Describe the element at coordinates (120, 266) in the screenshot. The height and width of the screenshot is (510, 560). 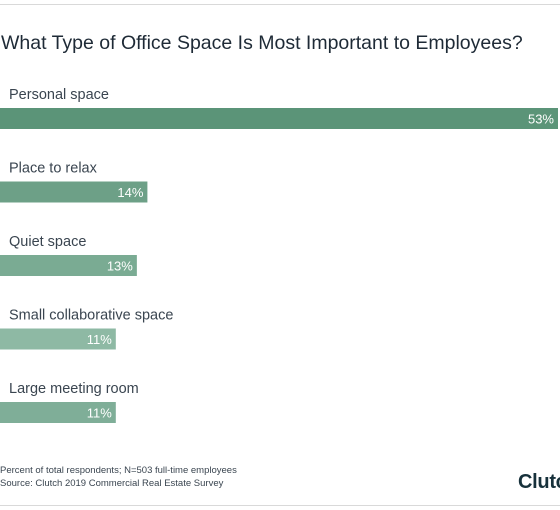
I see `value-label: 13%` at that location.